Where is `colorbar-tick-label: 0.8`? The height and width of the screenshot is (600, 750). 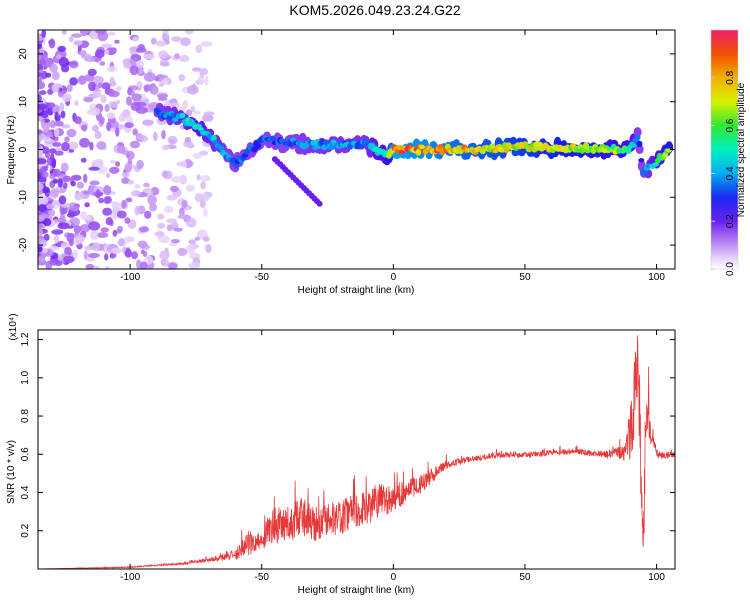
colorbar-tick-label: 0.8 is located at coordinates (730, 77).